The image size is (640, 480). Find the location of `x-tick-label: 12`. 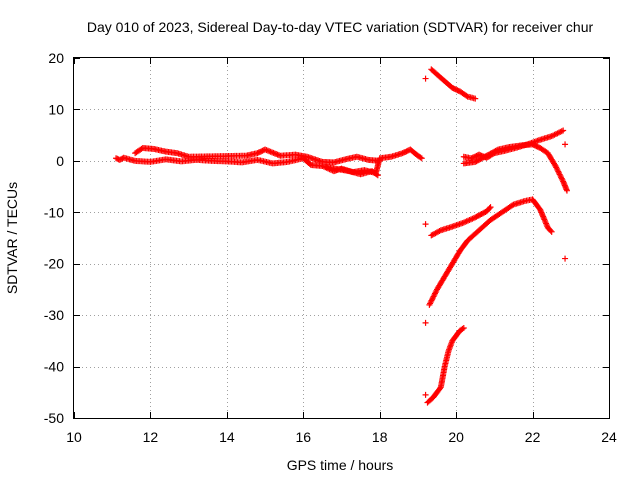

x-tick-label: 12 is located at coordinates (151, 437).